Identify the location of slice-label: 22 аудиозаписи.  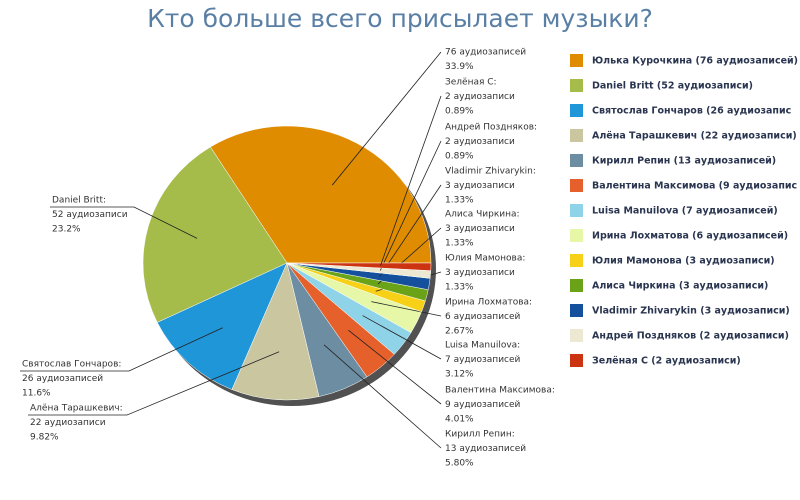
(68, 423).